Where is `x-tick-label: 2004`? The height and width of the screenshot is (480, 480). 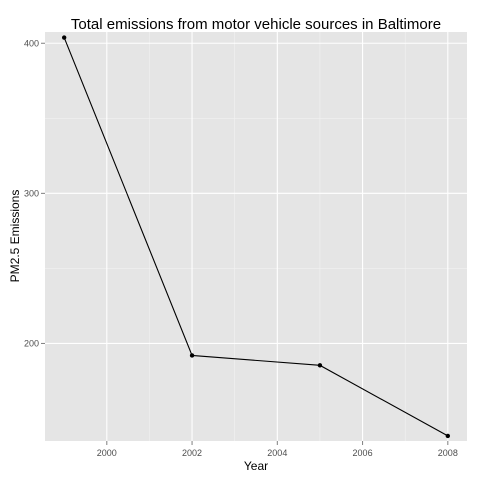 x-tick-label: 2004 is located at coordinates (277, 453).